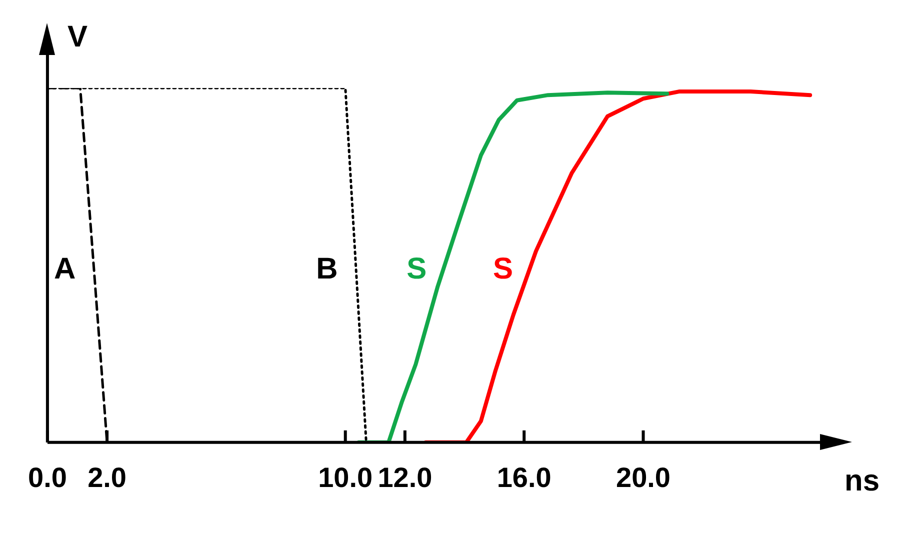 This screenshot has width=900, height=534. What do you see at coordinates (77, 37) in the screenshot?
I see `y-axis-title: V` at bounding box center [77, 37].